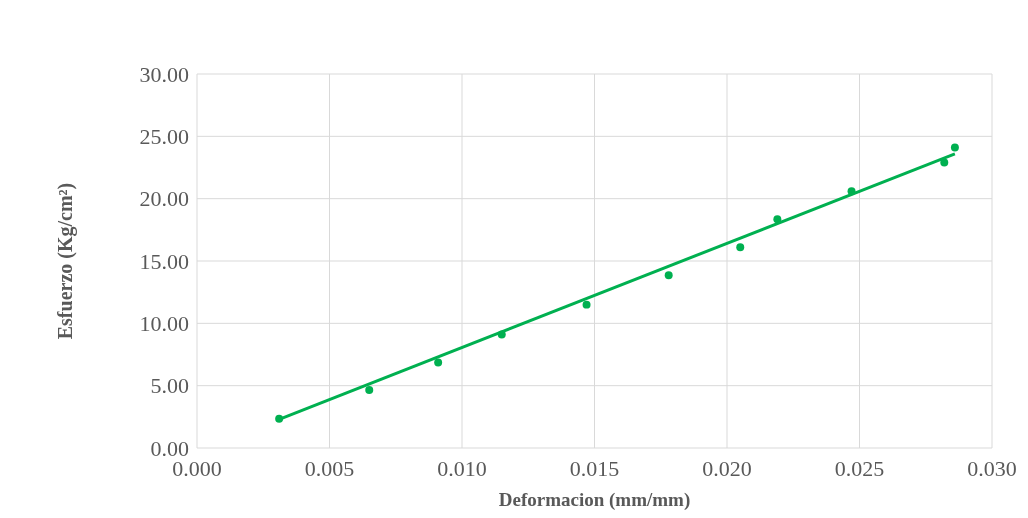 The width and height of the screenshot is (1028, 518). What do you see at coordinates (329, 468) in the screenshot?
I see `x-tick-label: 0.005` at bounding box center [329, 468].